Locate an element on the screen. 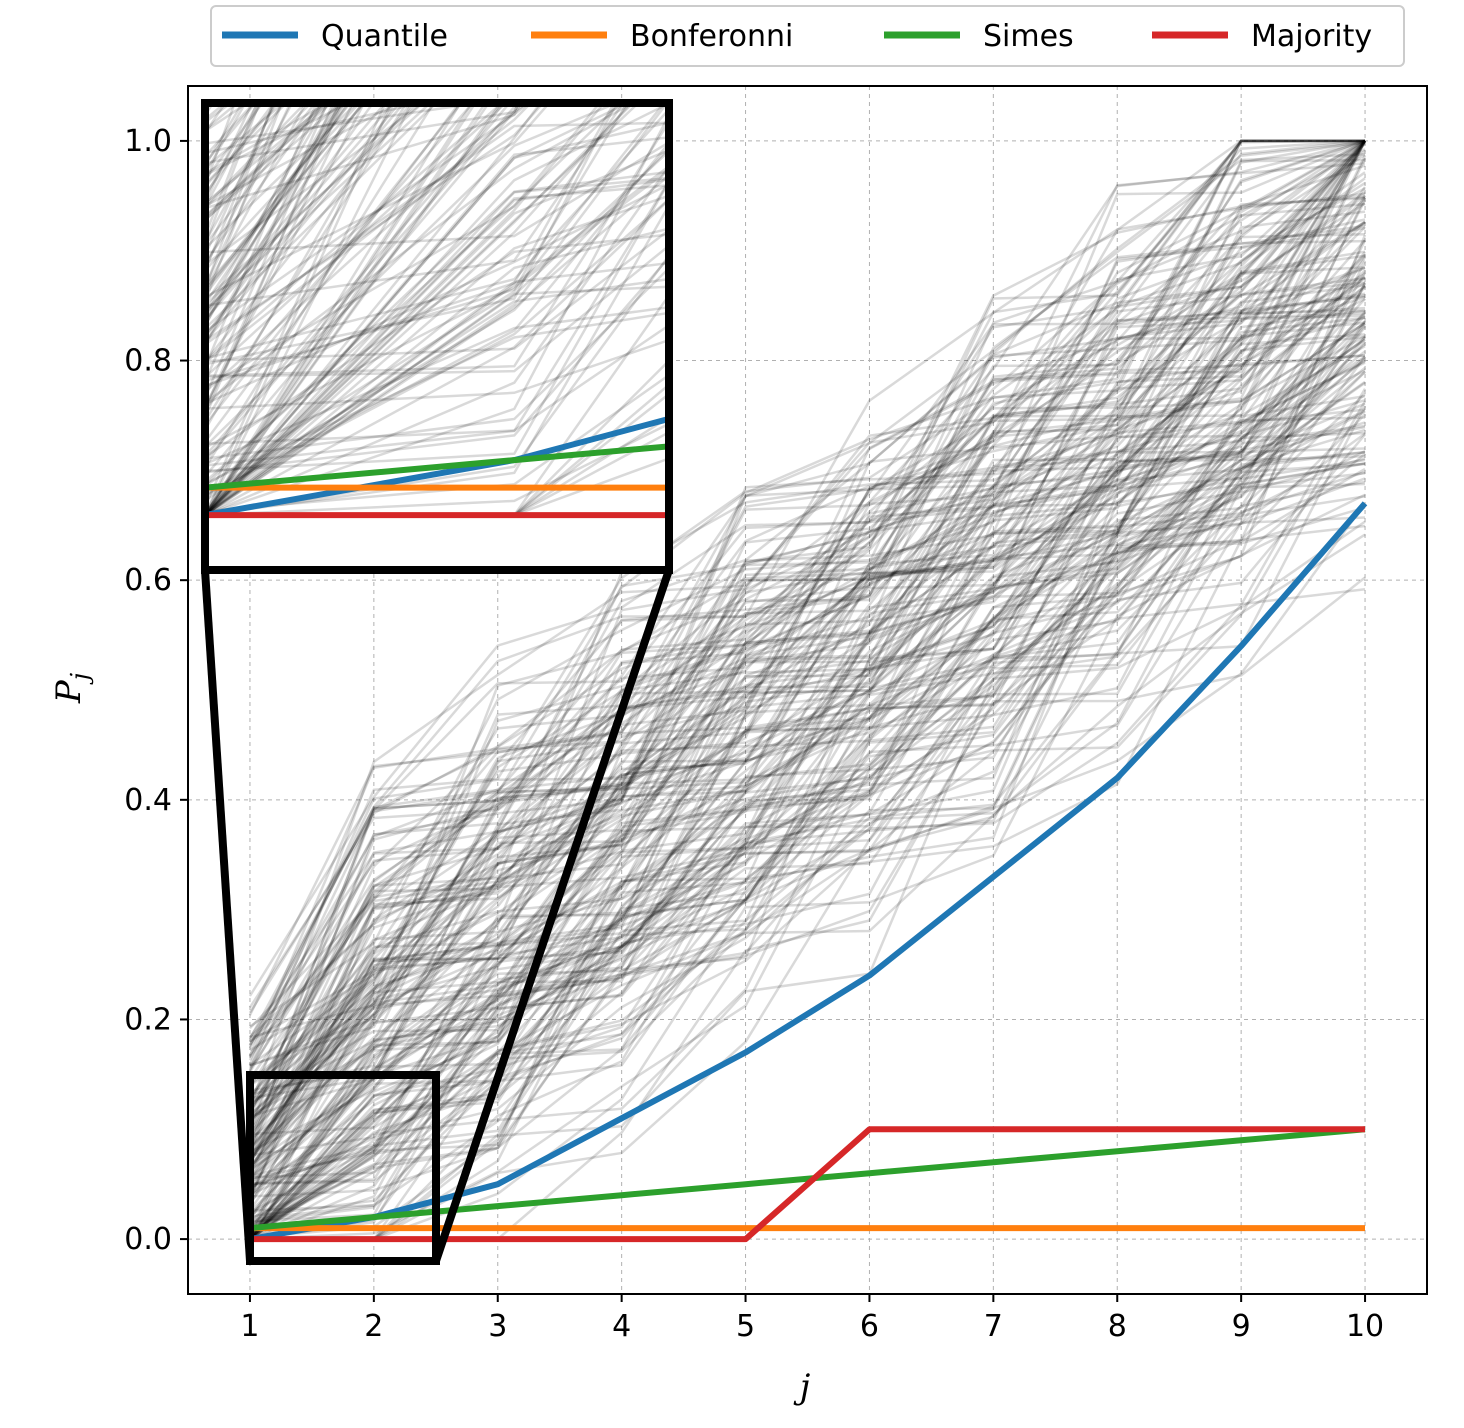 Image resolution: width=1464 pixels, height=1428 pixels. x-tick-label: 5 is located at coordinates (745, 1326).